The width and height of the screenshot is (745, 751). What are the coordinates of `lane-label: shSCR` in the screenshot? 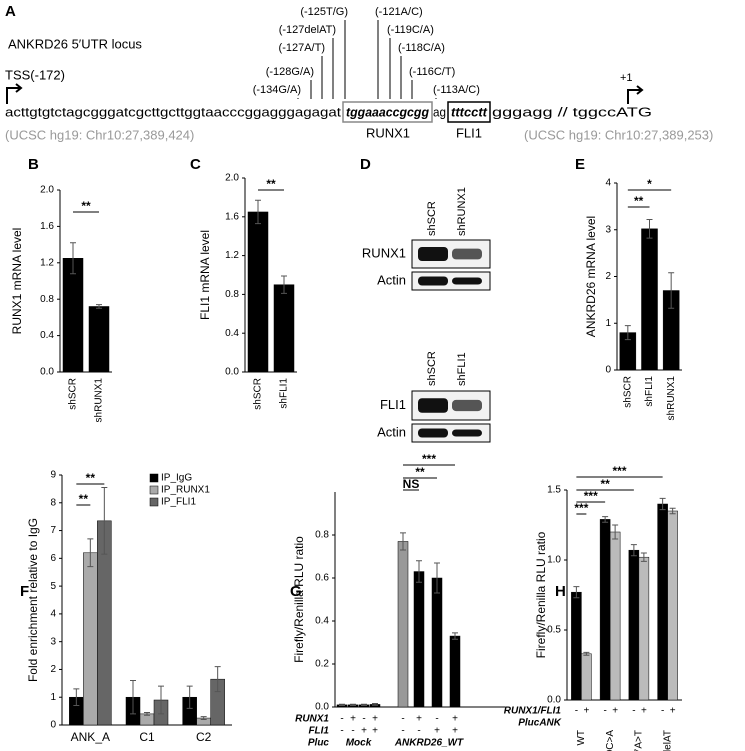 It's located at (432, 218).